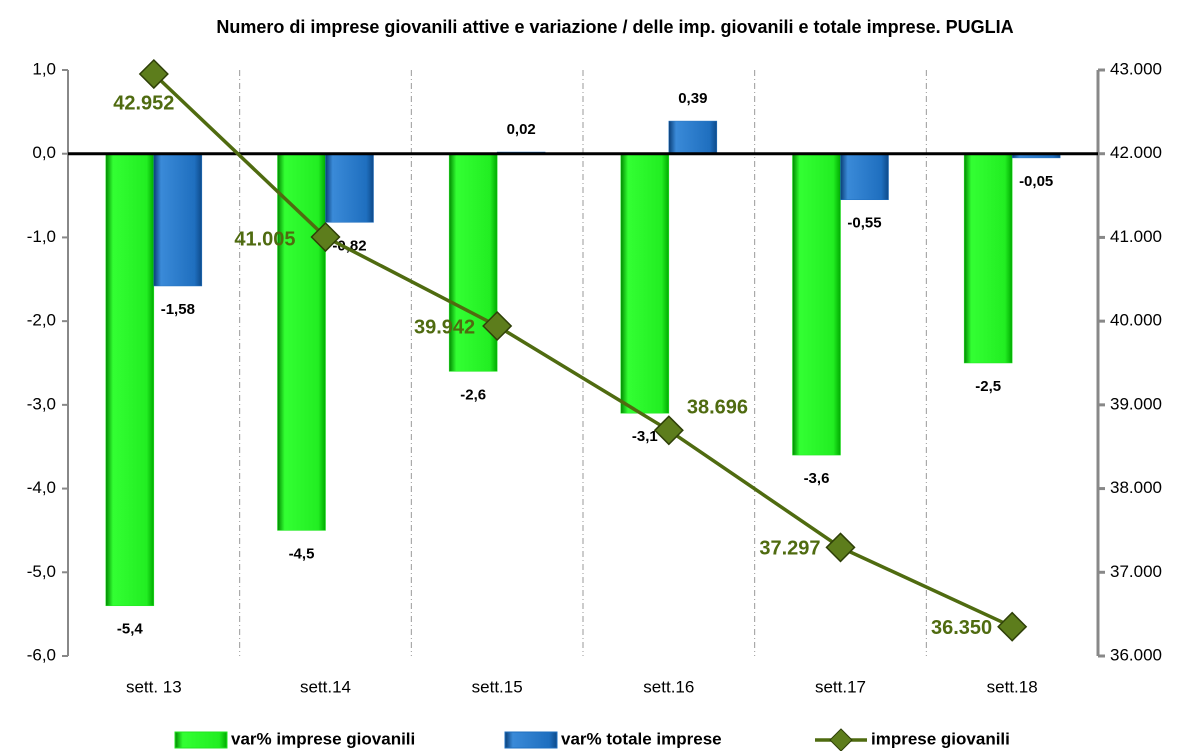  I want to click on x-tick-label: sett. 13, so click(154, 686).